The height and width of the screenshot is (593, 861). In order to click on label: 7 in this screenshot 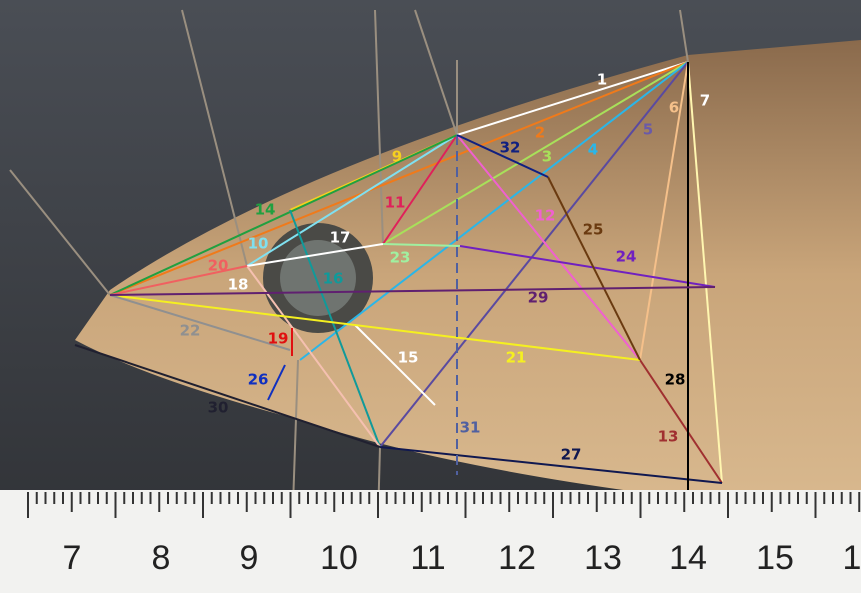, I will do `click(705, 101)`.